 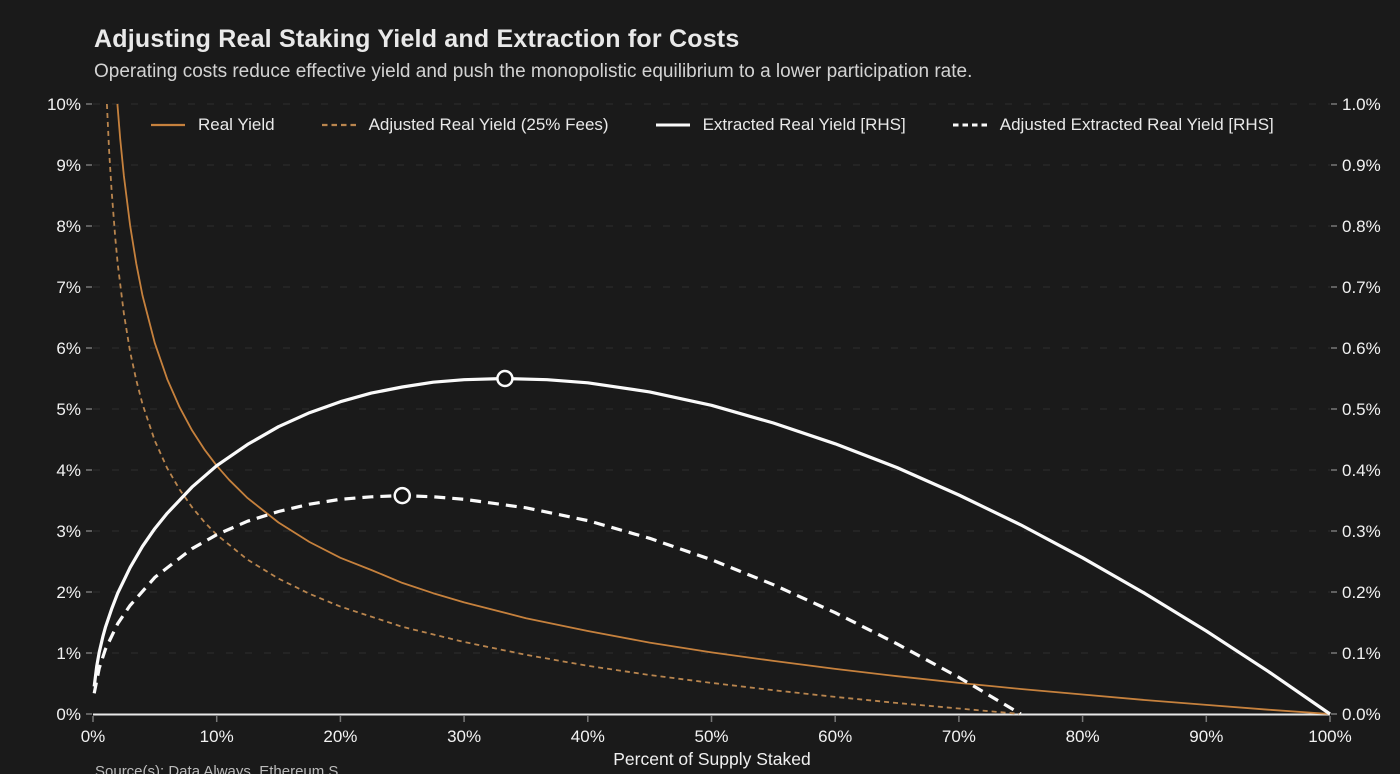 I want to click on peak-marker-extracted-real-yield-rhs, so click(x=505, y=378).